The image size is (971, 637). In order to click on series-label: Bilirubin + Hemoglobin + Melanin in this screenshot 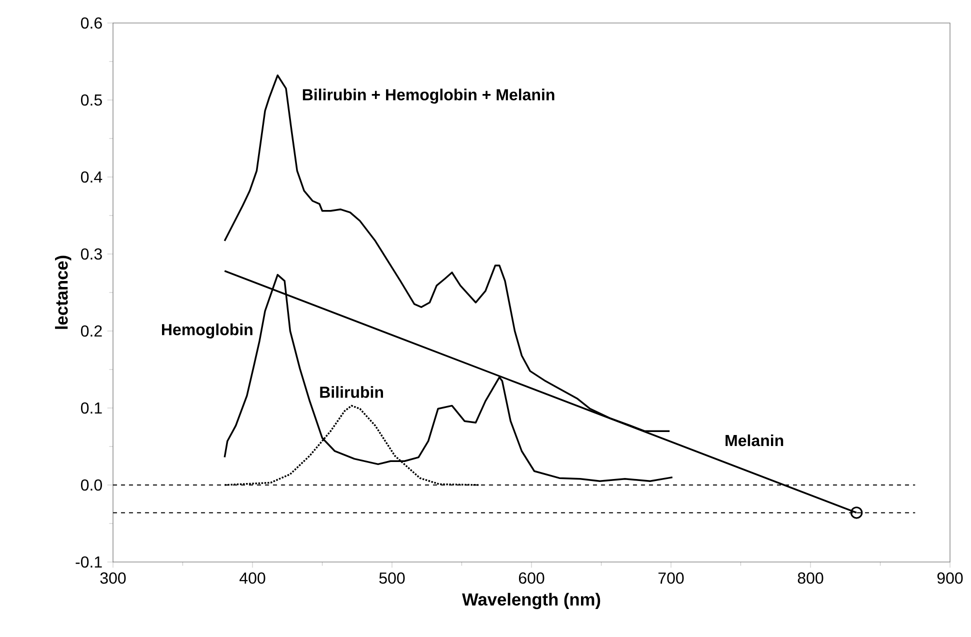, I will do `click(428, 96)`.